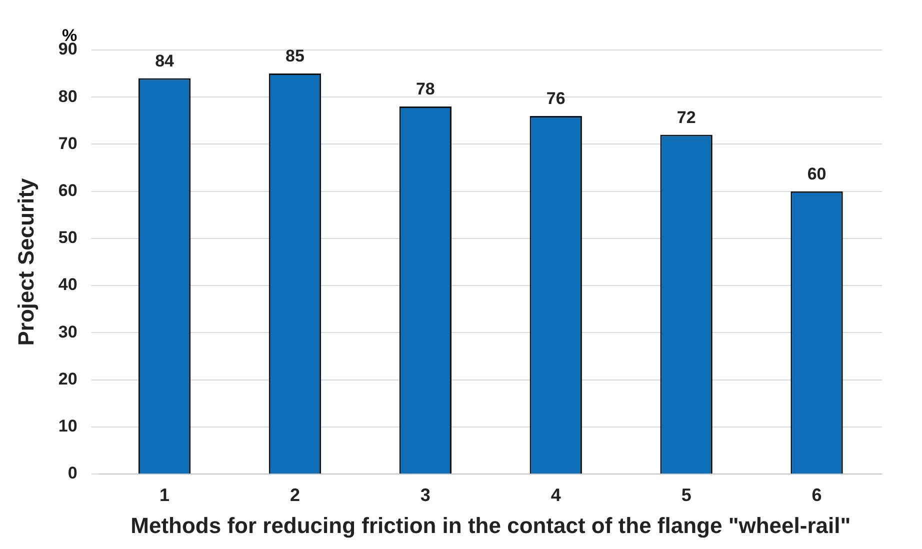  I want to click on y-tick-label: 40, so click(68, 284).